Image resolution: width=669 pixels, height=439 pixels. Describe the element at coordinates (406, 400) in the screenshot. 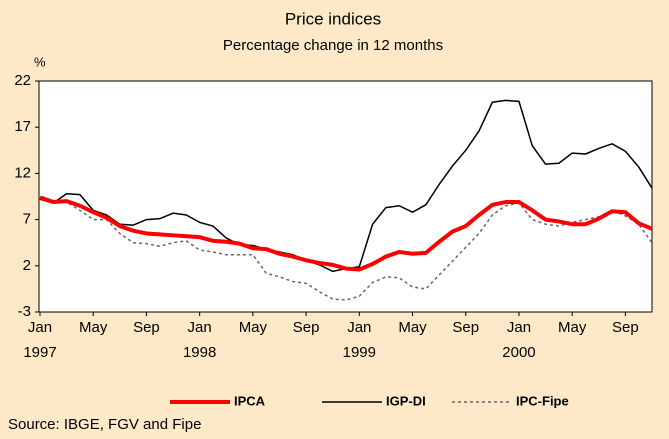

I see `legend-label: IGP-DI` at that location.